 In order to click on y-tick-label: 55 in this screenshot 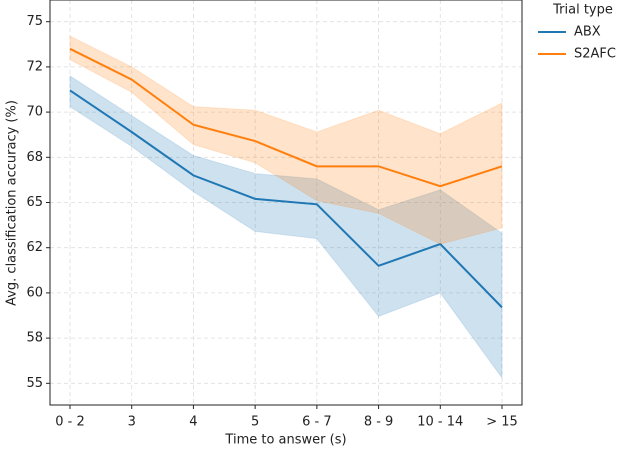, I will do `click(34, 383)`.